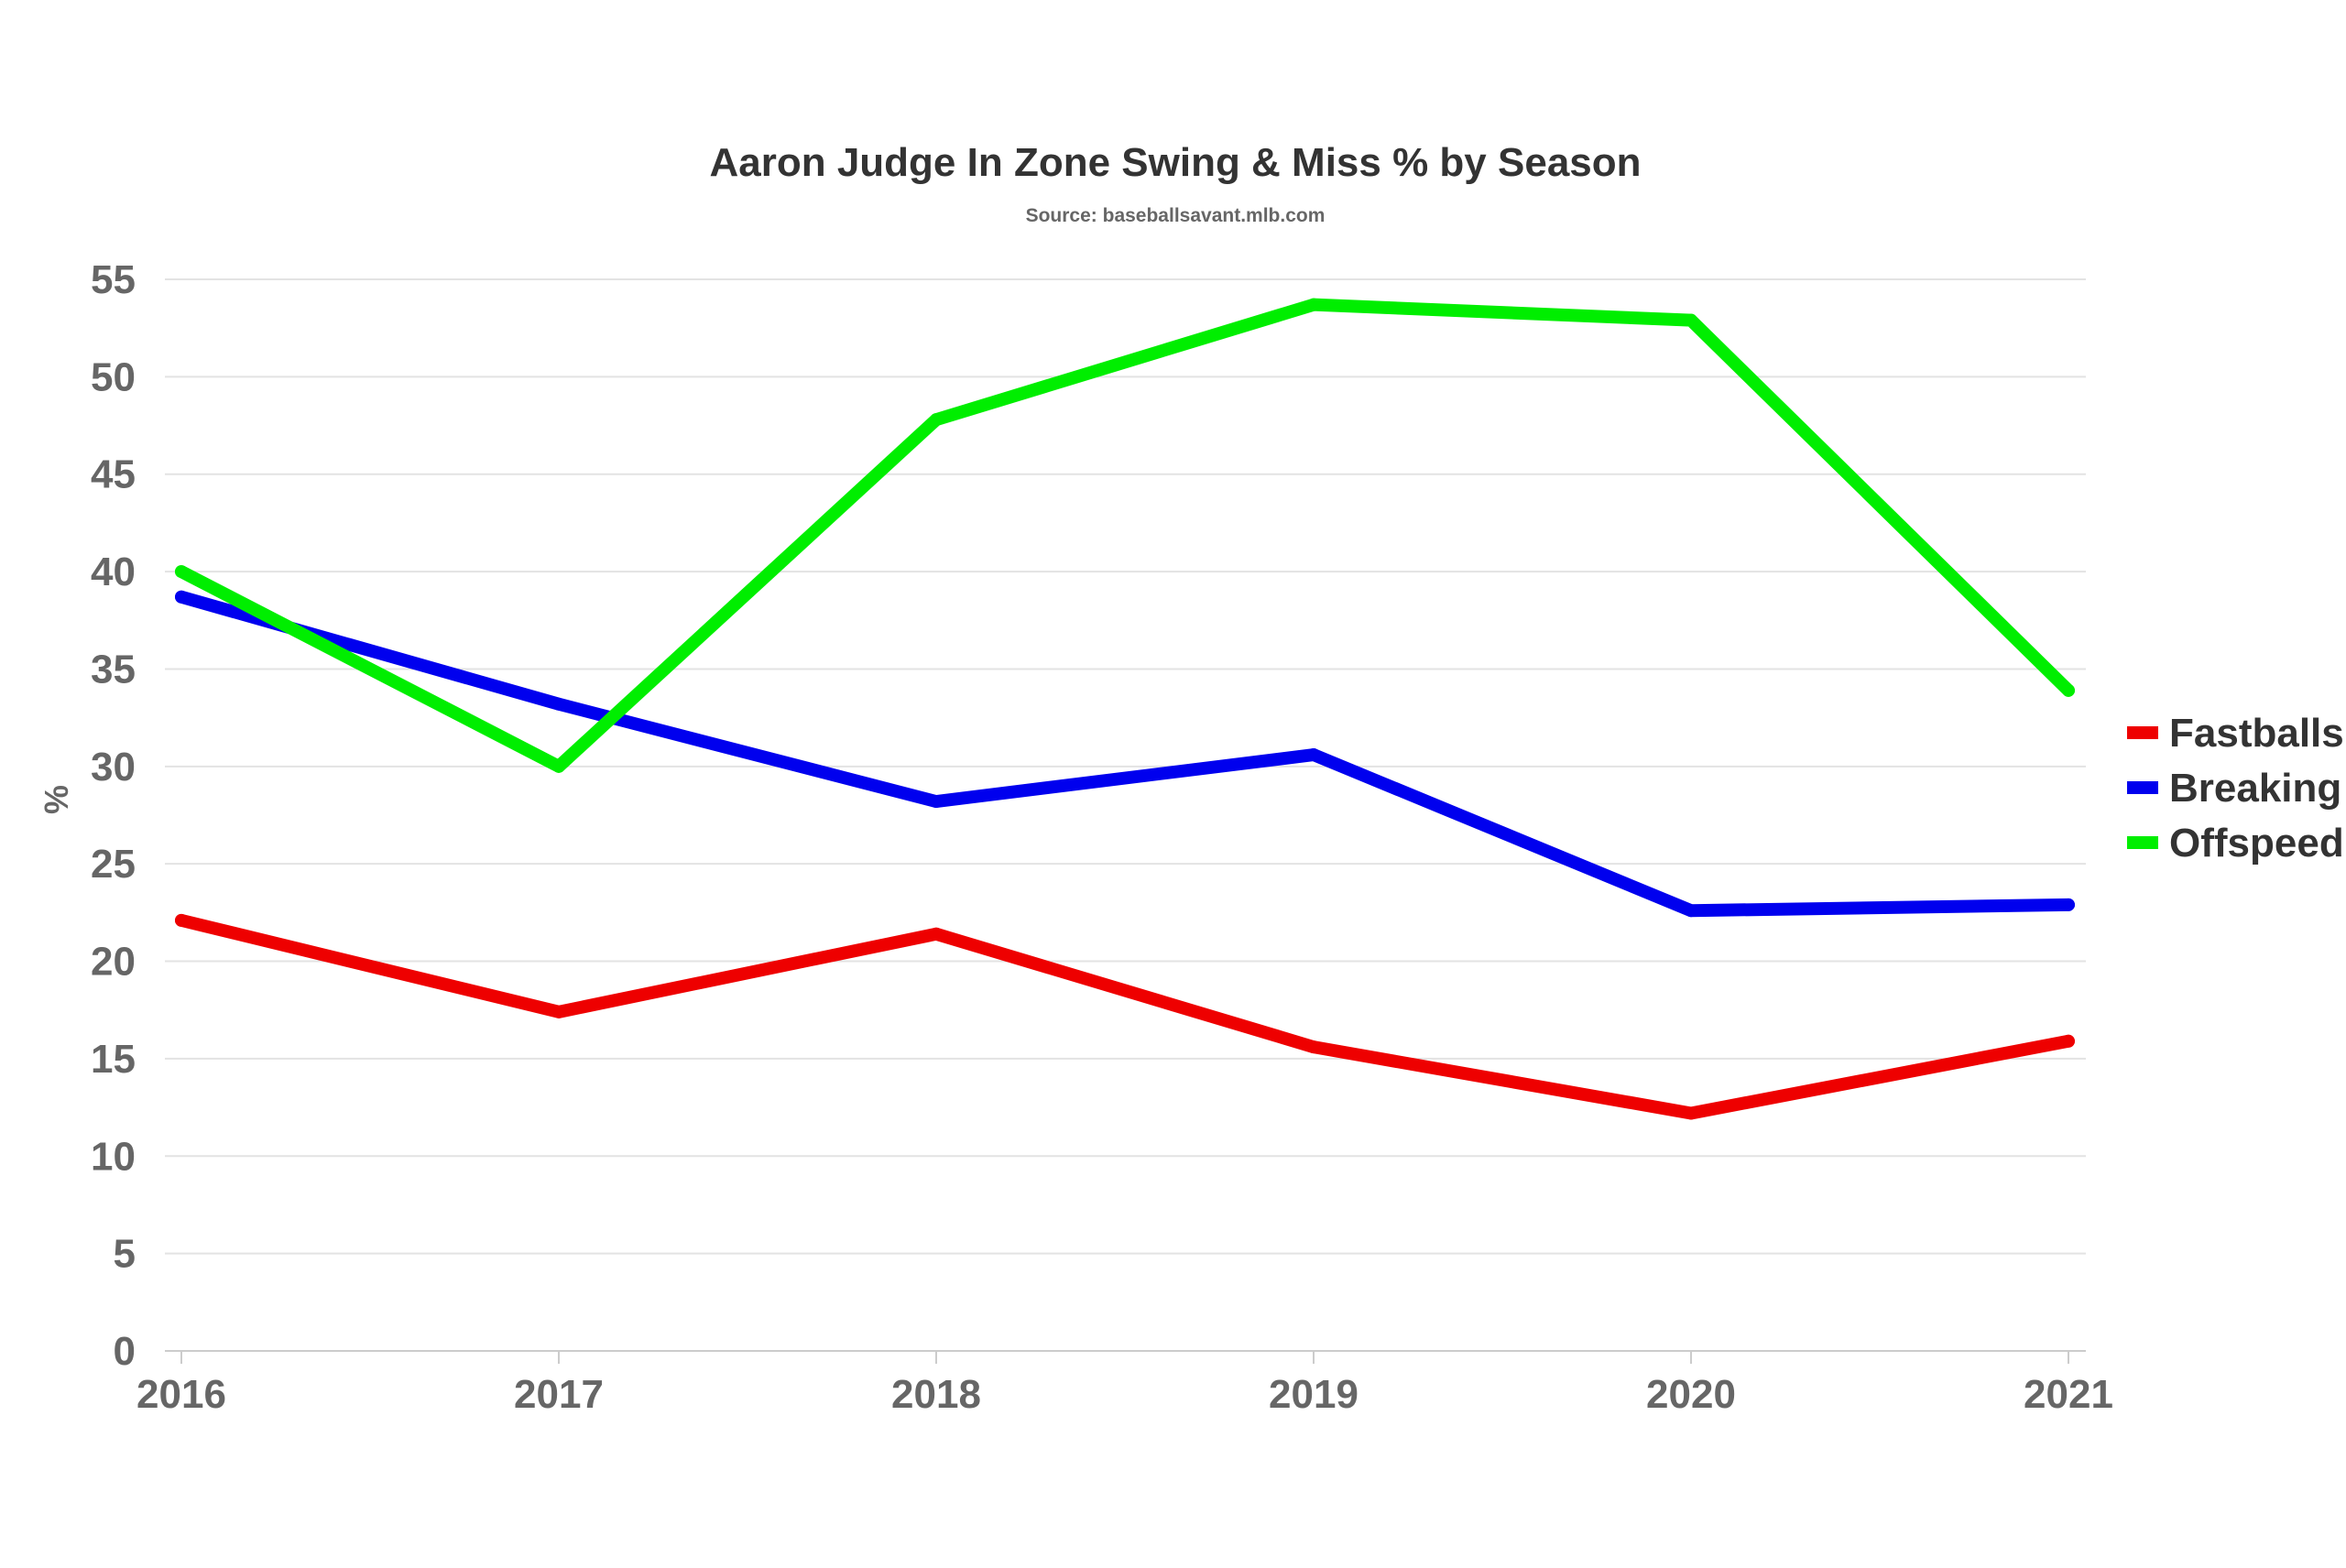 Image resolution: width=2346 pixels, height=1568 pixels. Describe the element at coordinates (125, 1351) in the screenshot. I see `y-tick-label: 0` at that location.